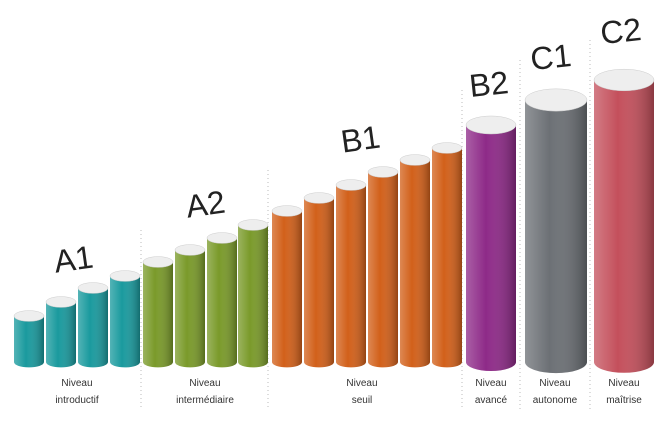 This screenshot has height=426, width=655. I want to click on level-code: B2, so click(489, 84).